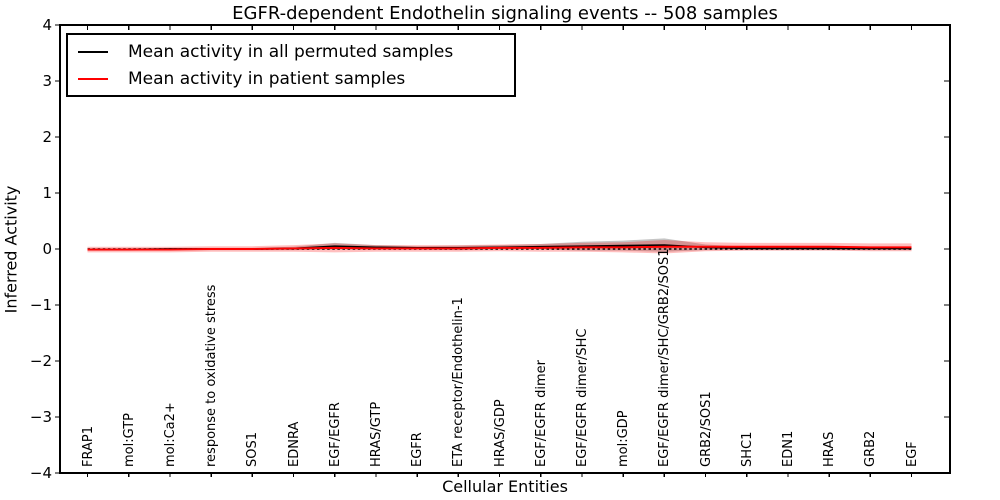 This screenshot has height=500, width=1000. What do you see at coordinates (335, 434) in the screenshot?
I see `x-tick-label: EGF/EGFR` at bounding box center [335, 434].